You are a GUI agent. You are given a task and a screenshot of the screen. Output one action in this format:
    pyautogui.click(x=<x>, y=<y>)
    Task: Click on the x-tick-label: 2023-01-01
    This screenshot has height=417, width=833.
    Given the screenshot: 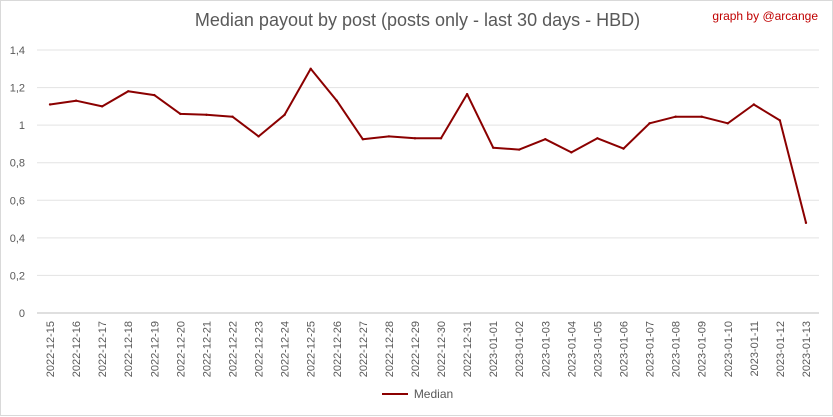 What is the action you would take?
    pyautogui.click(x=494, y=349)
    